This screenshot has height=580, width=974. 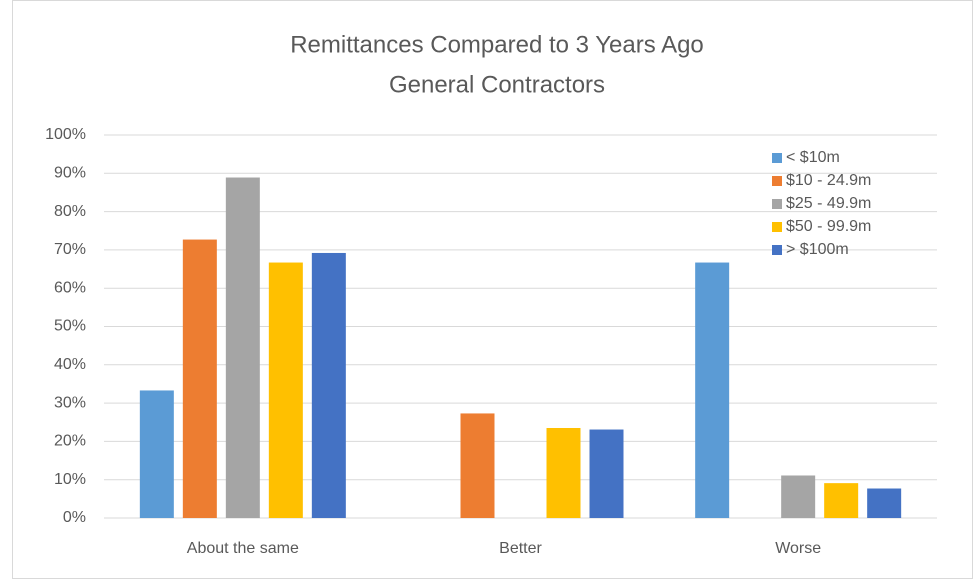 I want to click on legend-label: $25 - 49.9m, so click(x=828, y=203).